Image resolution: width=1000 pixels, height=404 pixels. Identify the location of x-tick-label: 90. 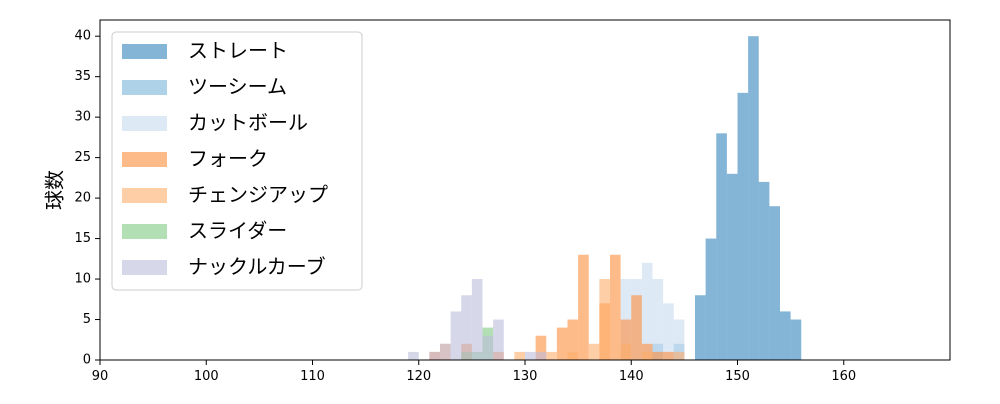
(100, 376).